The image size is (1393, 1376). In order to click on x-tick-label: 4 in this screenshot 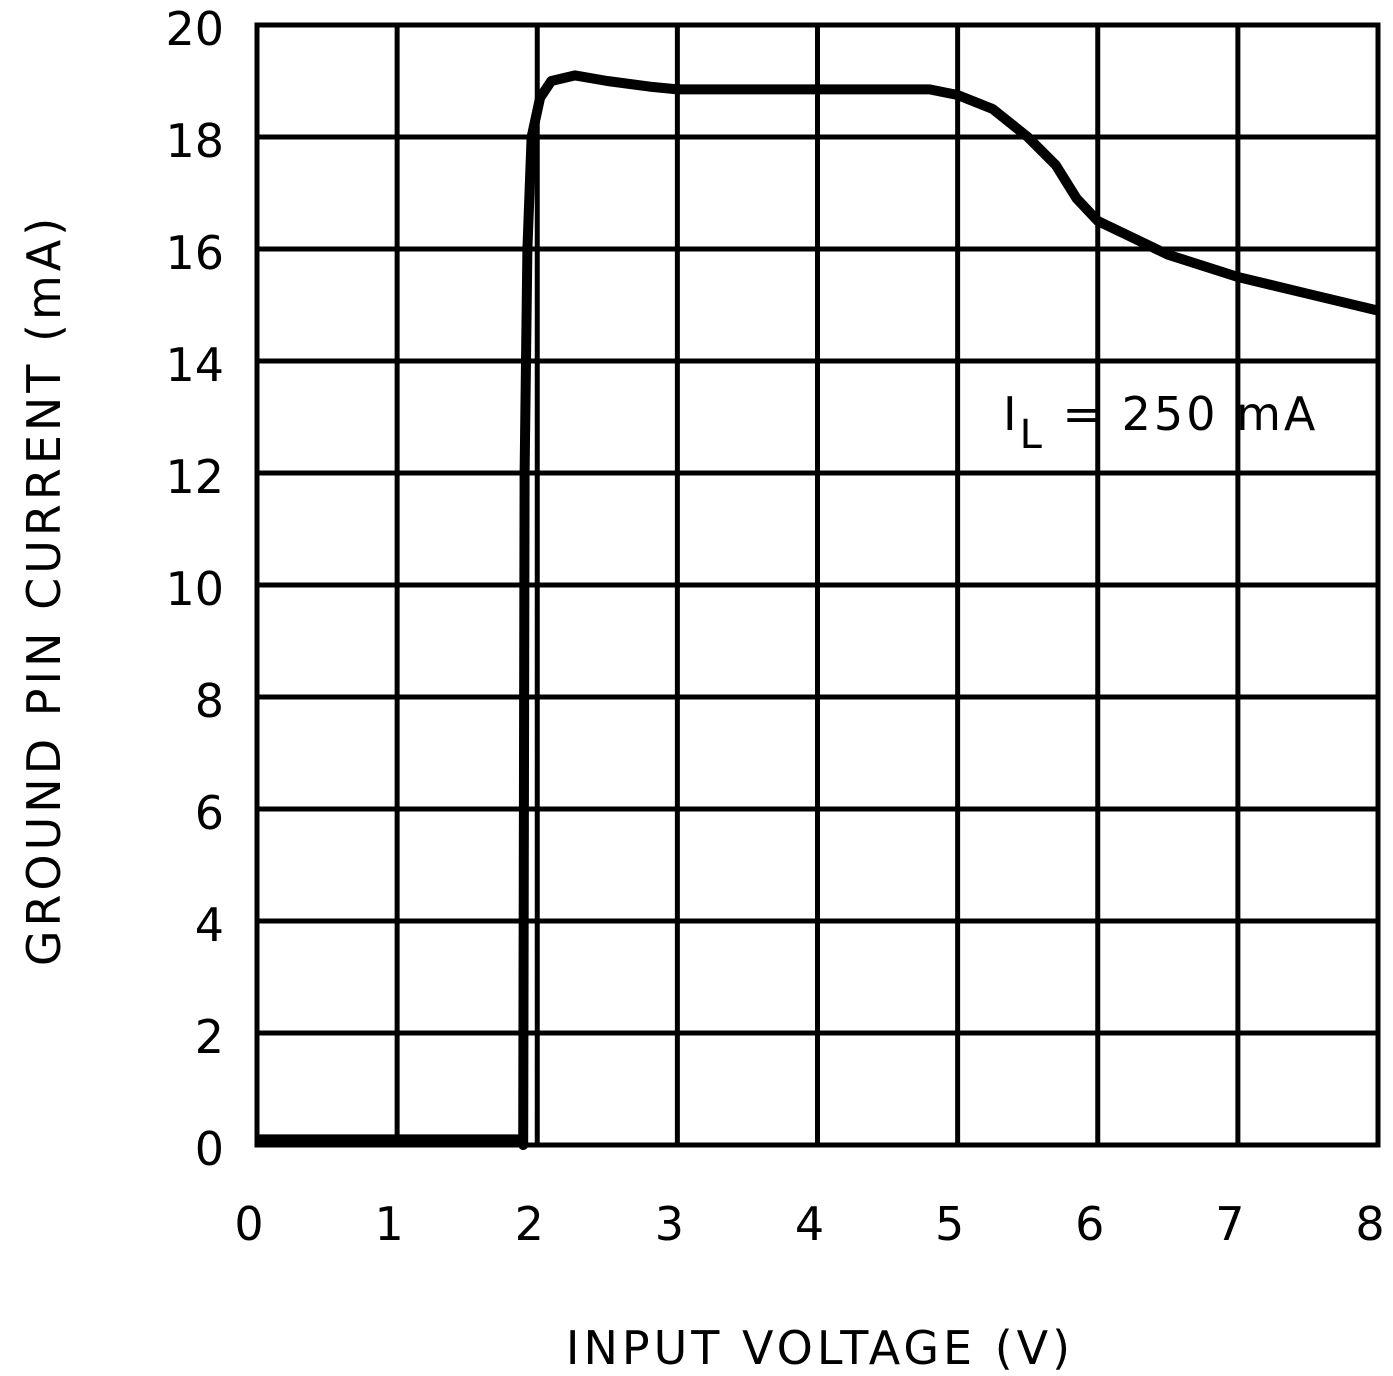, I will do `click(809, 1224)`.